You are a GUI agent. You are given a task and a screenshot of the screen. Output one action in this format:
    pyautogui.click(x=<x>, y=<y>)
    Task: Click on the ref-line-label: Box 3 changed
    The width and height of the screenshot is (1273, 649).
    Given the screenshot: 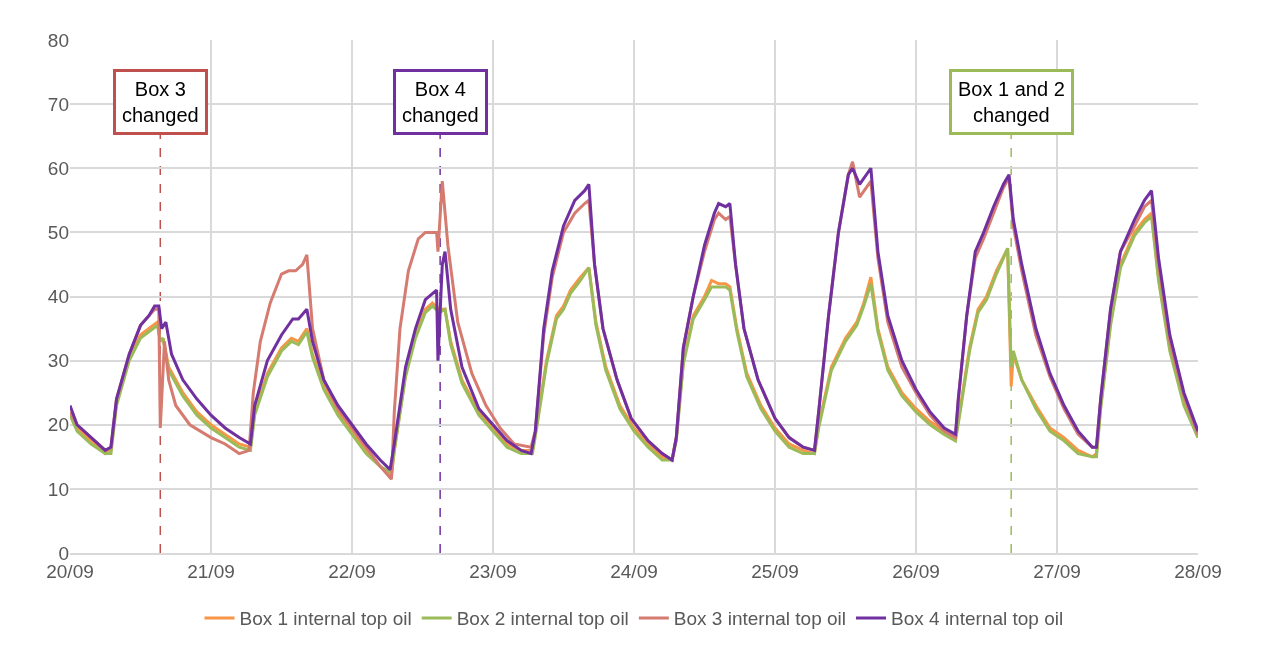 What is the action you would take?
    pyautogui.click(x=160, y=102)
    